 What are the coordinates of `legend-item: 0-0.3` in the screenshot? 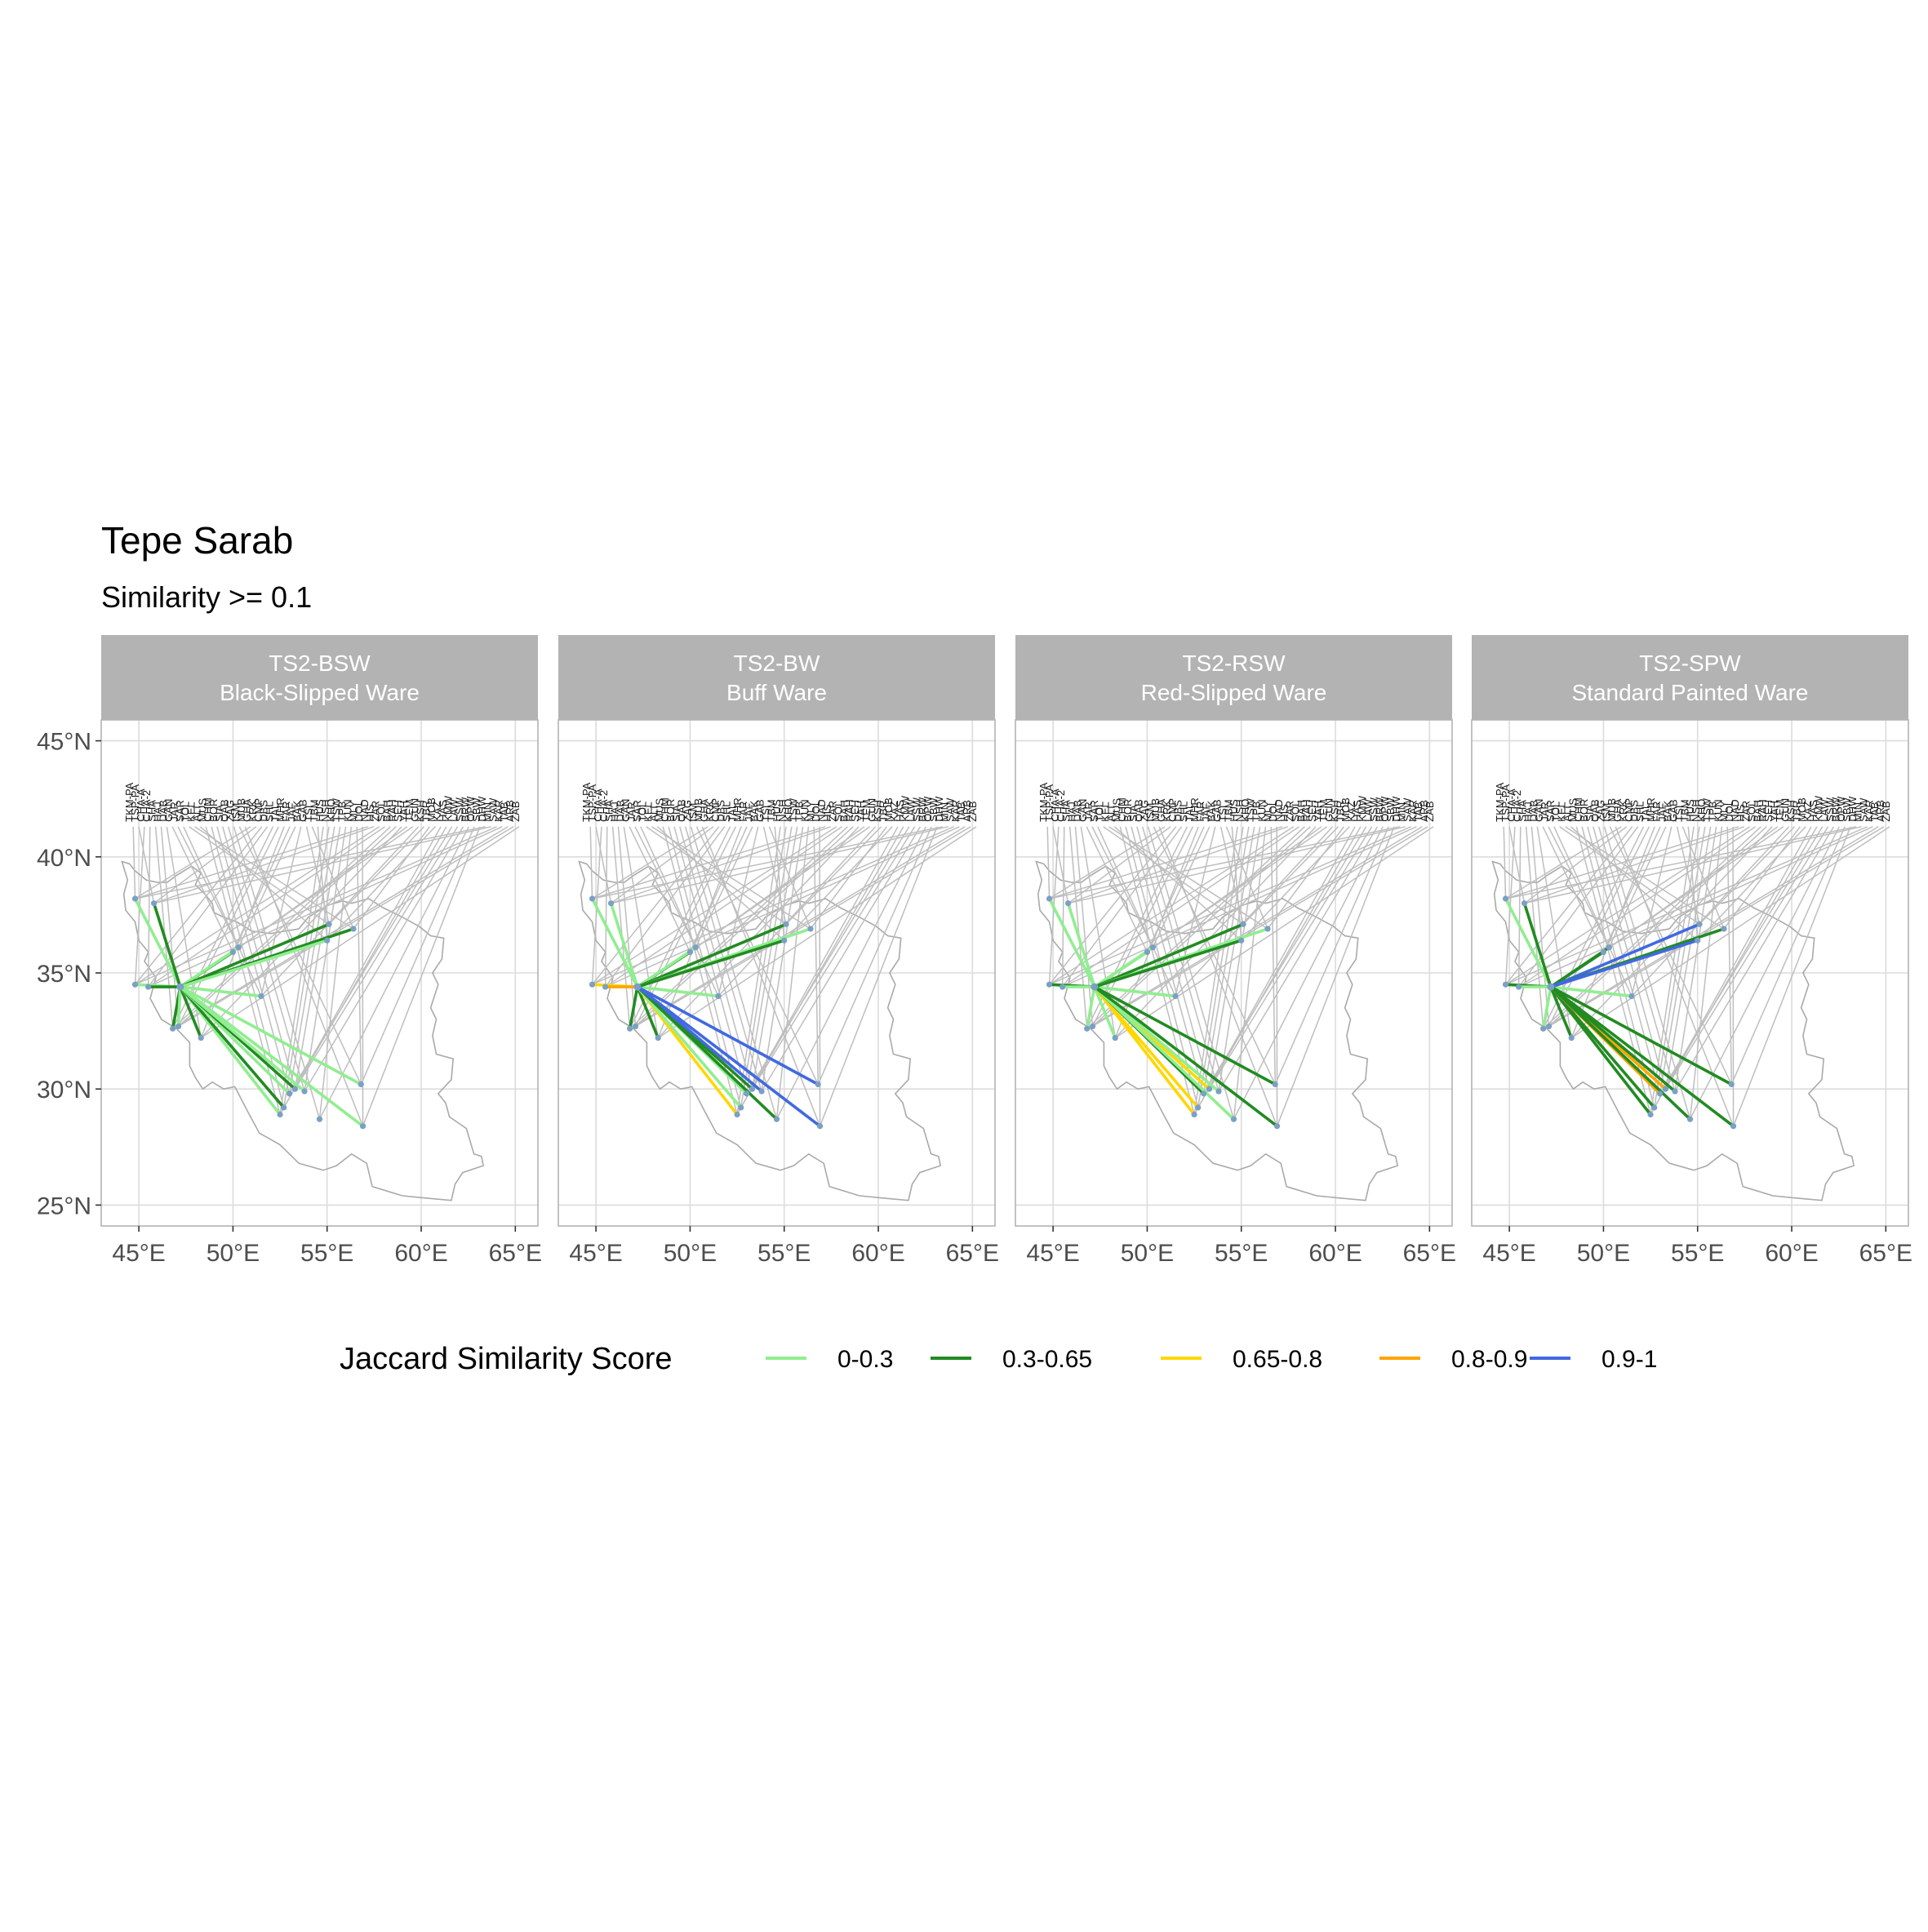 It's located at (829, 1359).